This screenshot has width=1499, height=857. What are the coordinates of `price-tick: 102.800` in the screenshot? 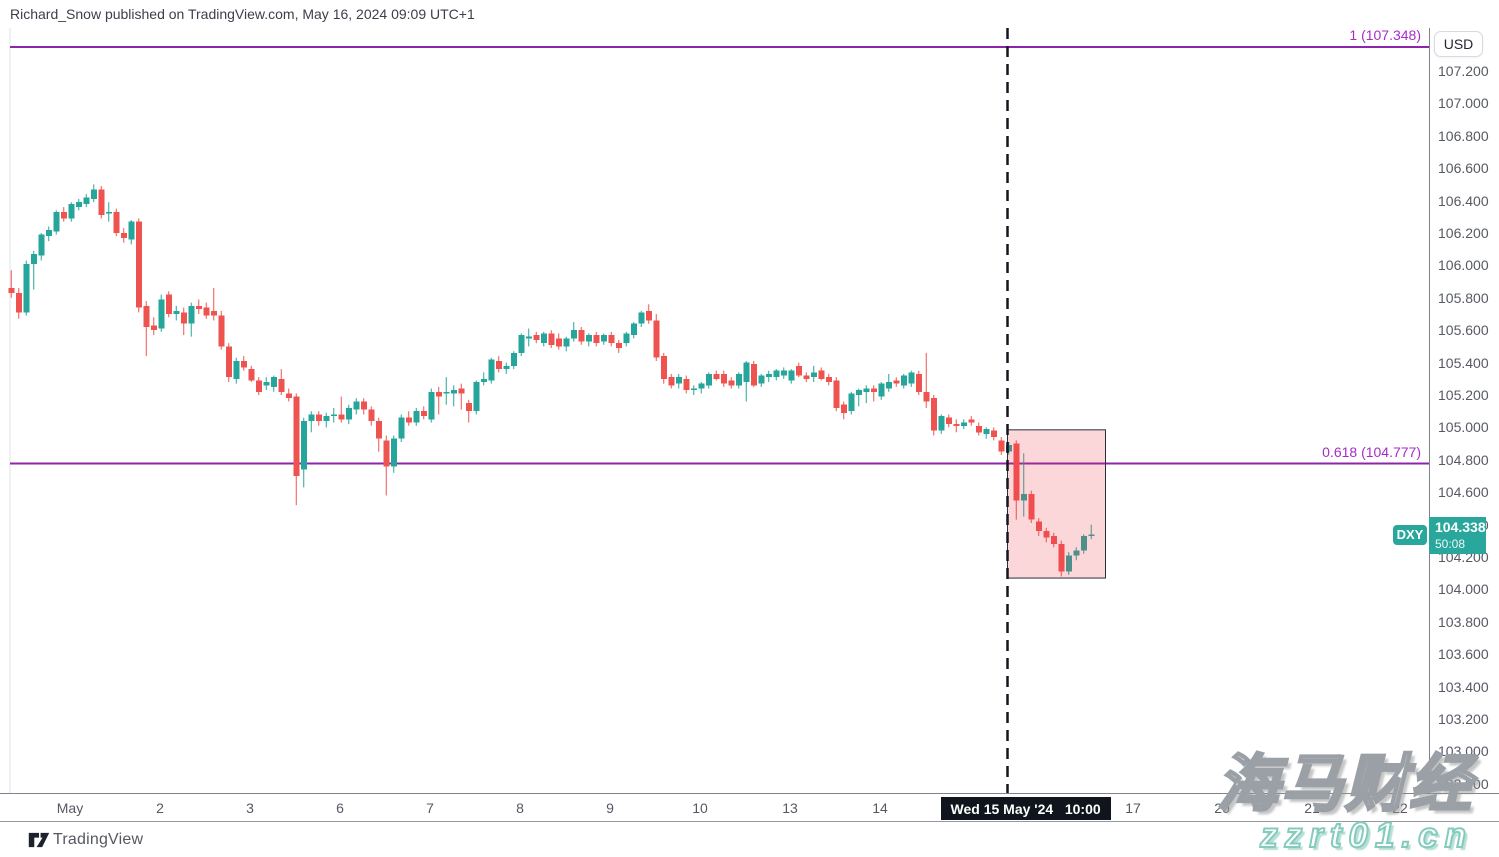 It's located at (1463, 783).